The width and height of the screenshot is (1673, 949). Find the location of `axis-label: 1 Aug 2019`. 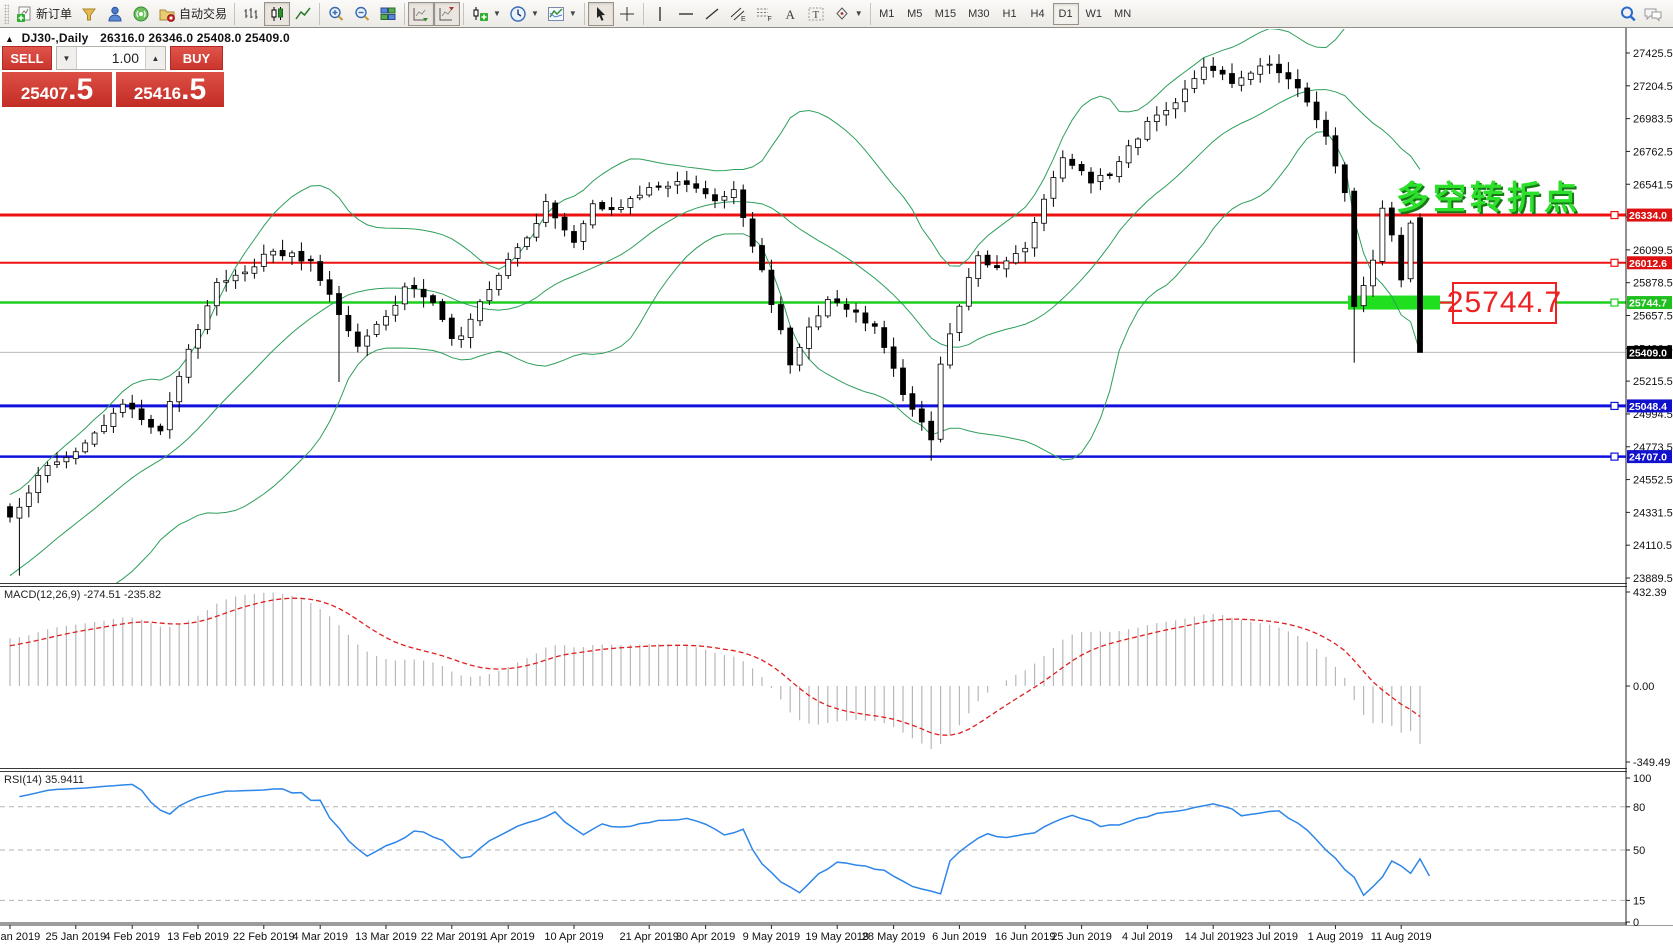

axis-label: 1 Aug 2019 is located at coordinates (1336, 937).